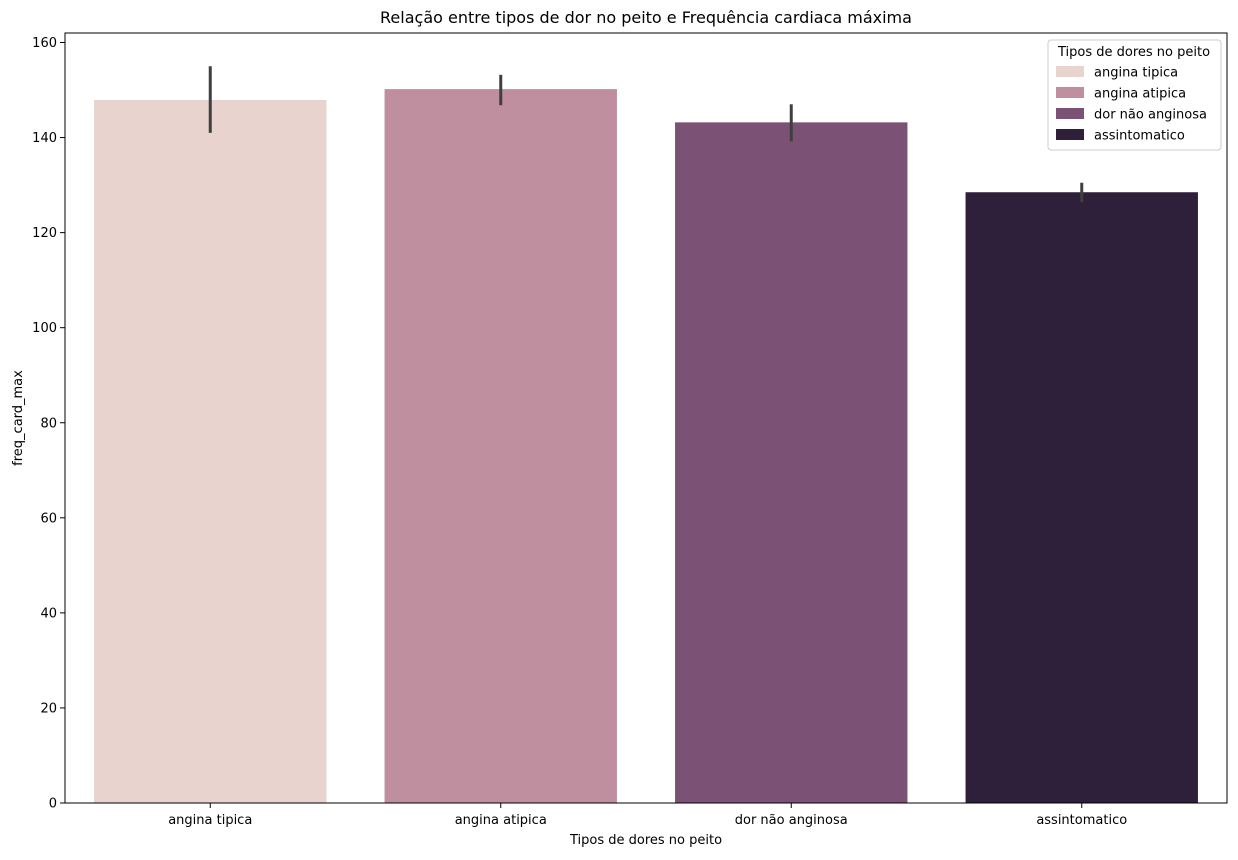  What do you see at coordinates (1140, 94) in the screenshot?
I see `legend-label-1: angina atipica` at bounding box center [1140, 94].